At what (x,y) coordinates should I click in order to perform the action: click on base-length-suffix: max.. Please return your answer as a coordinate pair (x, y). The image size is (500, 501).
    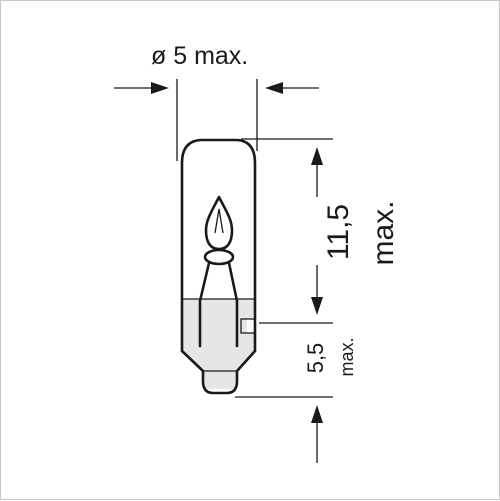
    Looking at the image, I should click on (347, 356).